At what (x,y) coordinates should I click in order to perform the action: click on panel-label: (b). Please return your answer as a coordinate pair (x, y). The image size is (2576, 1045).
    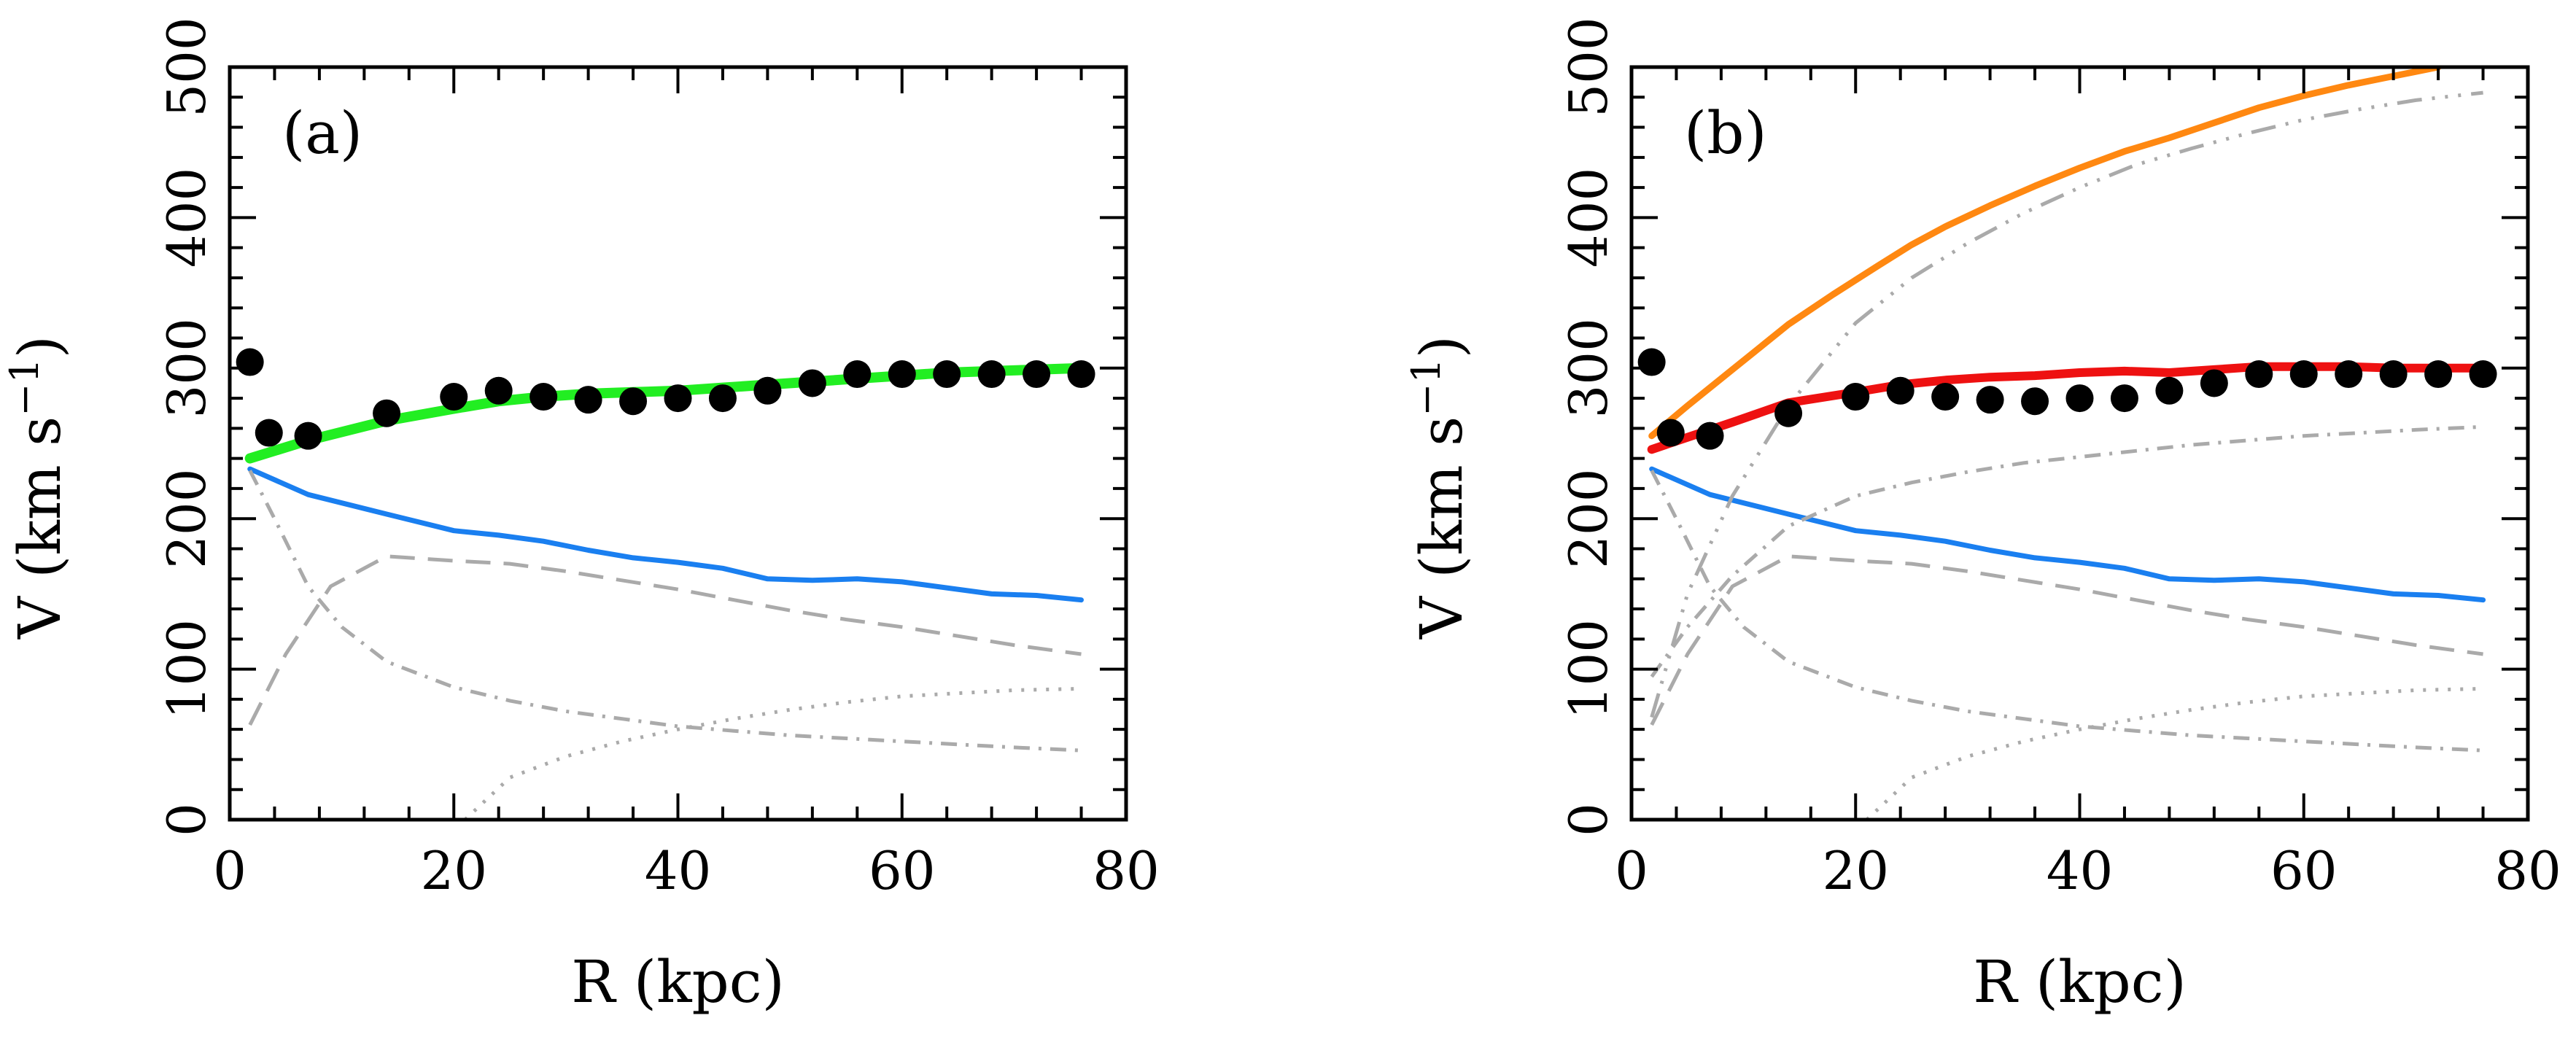
    Looking at the image, I should click on (1725, 133).